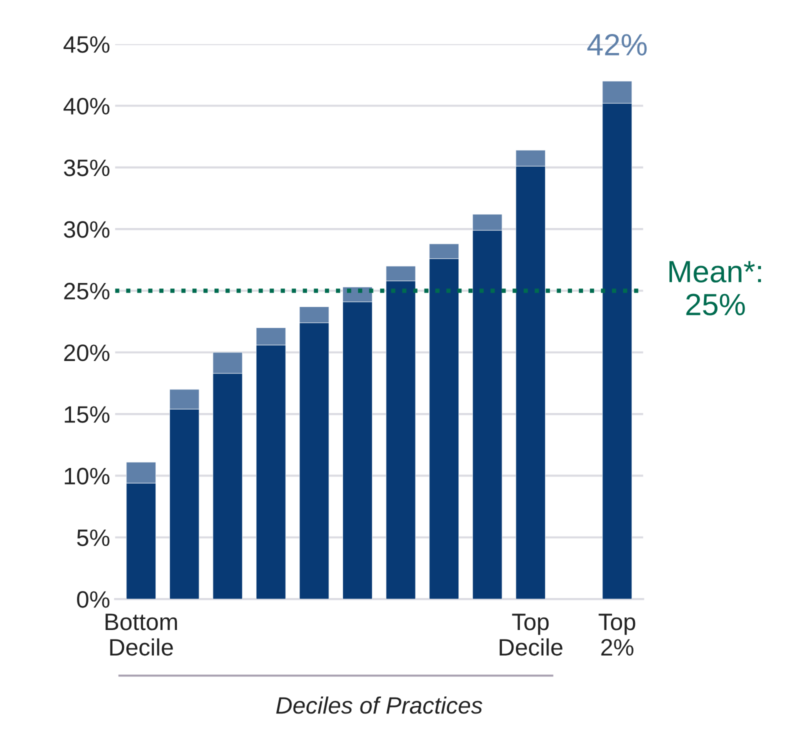 Image resolution: width=794 pixels, height=735 pixels. What do you see at coordinates (617, 45) in the screenshot?
I see `annotation: 42%` at bounding box center [617, 45].